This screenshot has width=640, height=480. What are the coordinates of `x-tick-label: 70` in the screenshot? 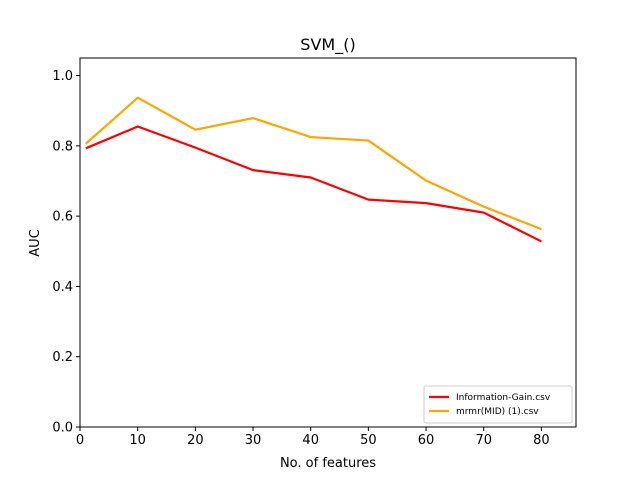 It's located at (483, 440).